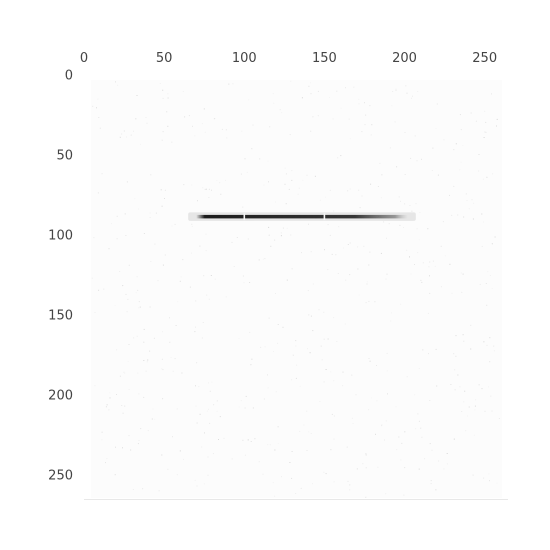 Image resolution: width=550 pixels, height=550 pixels. I want to click on x-tick-label: 150, so click(324, 58).